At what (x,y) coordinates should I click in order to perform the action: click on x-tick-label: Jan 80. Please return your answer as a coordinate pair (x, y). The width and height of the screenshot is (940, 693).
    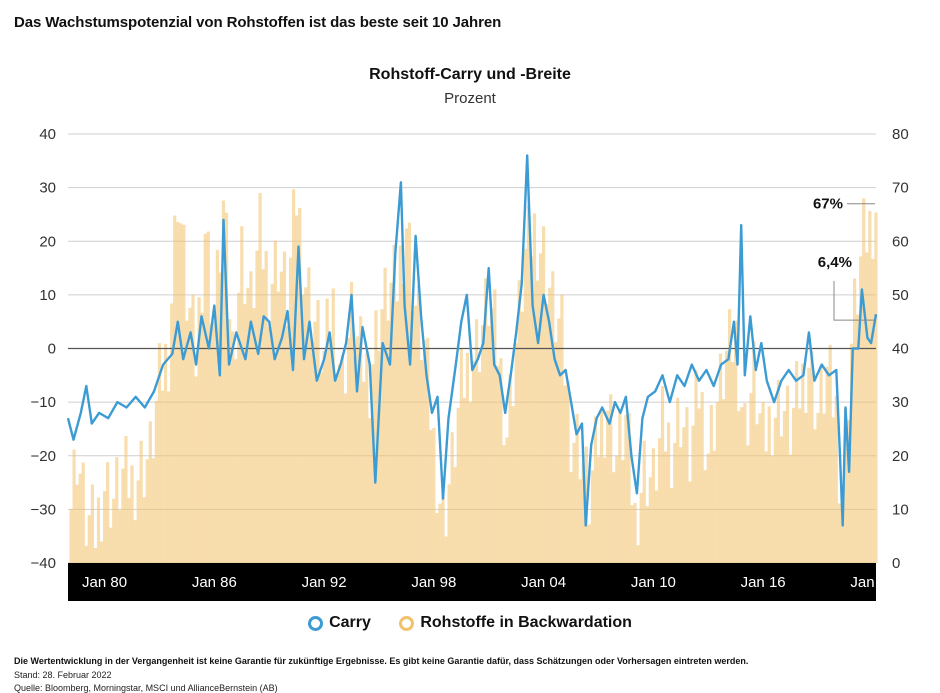
    Looking at the image, I should click on (104, 582).